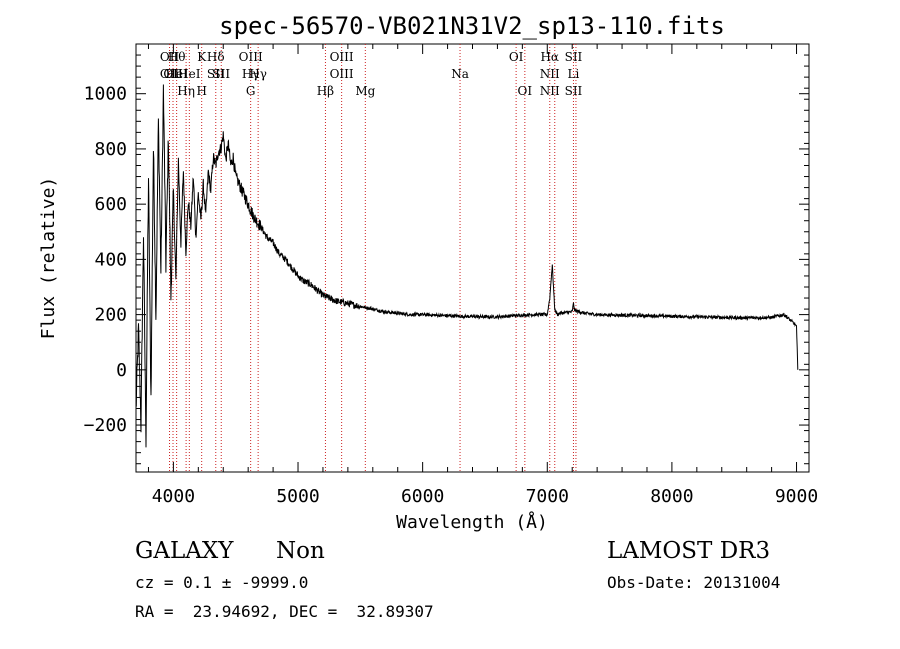 The height and width of the screenshot is (649, 900). What do you see at coordinates (251, 91) in the screenshot?
I see `line-label: G` at bounding box center [251, 91].